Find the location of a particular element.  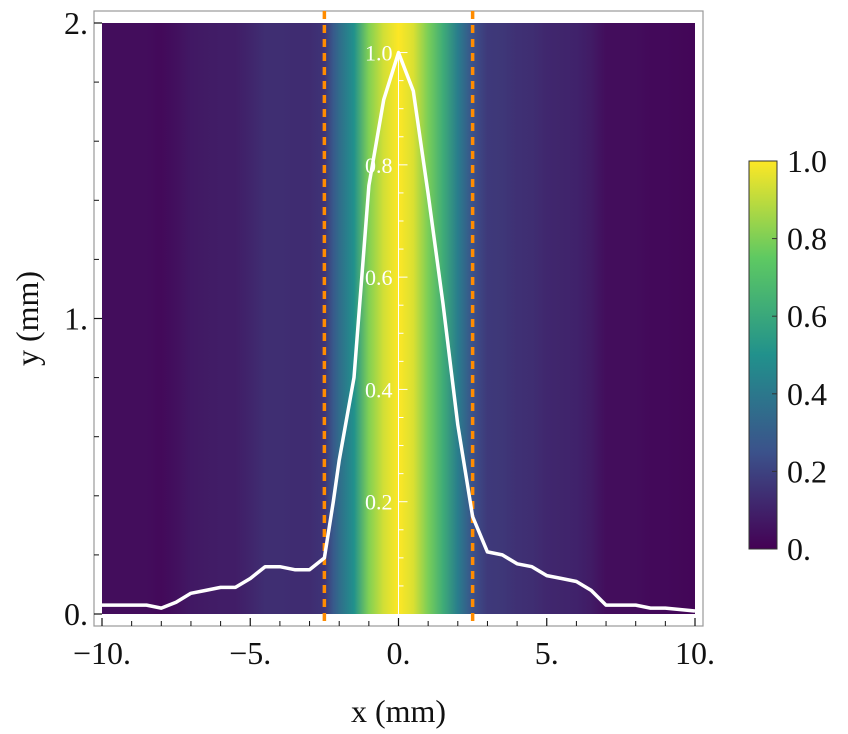

inner-tick-label: 0.4 is located at coordinates (379, 389).